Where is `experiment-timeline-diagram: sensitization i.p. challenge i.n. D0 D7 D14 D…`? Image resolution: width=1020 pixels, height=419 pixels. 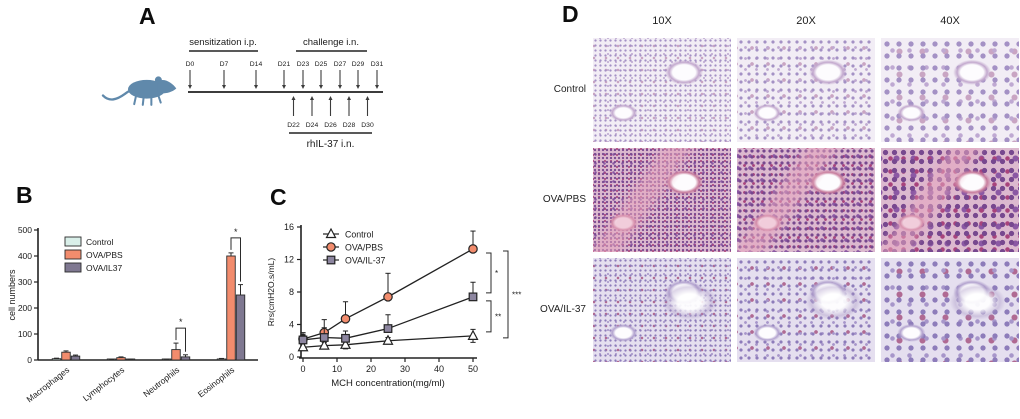
experiment-timeline-diagram: sensitization i.p. challenge i.n. D0 D7 D14 D… is located at coordinates (242, 93).